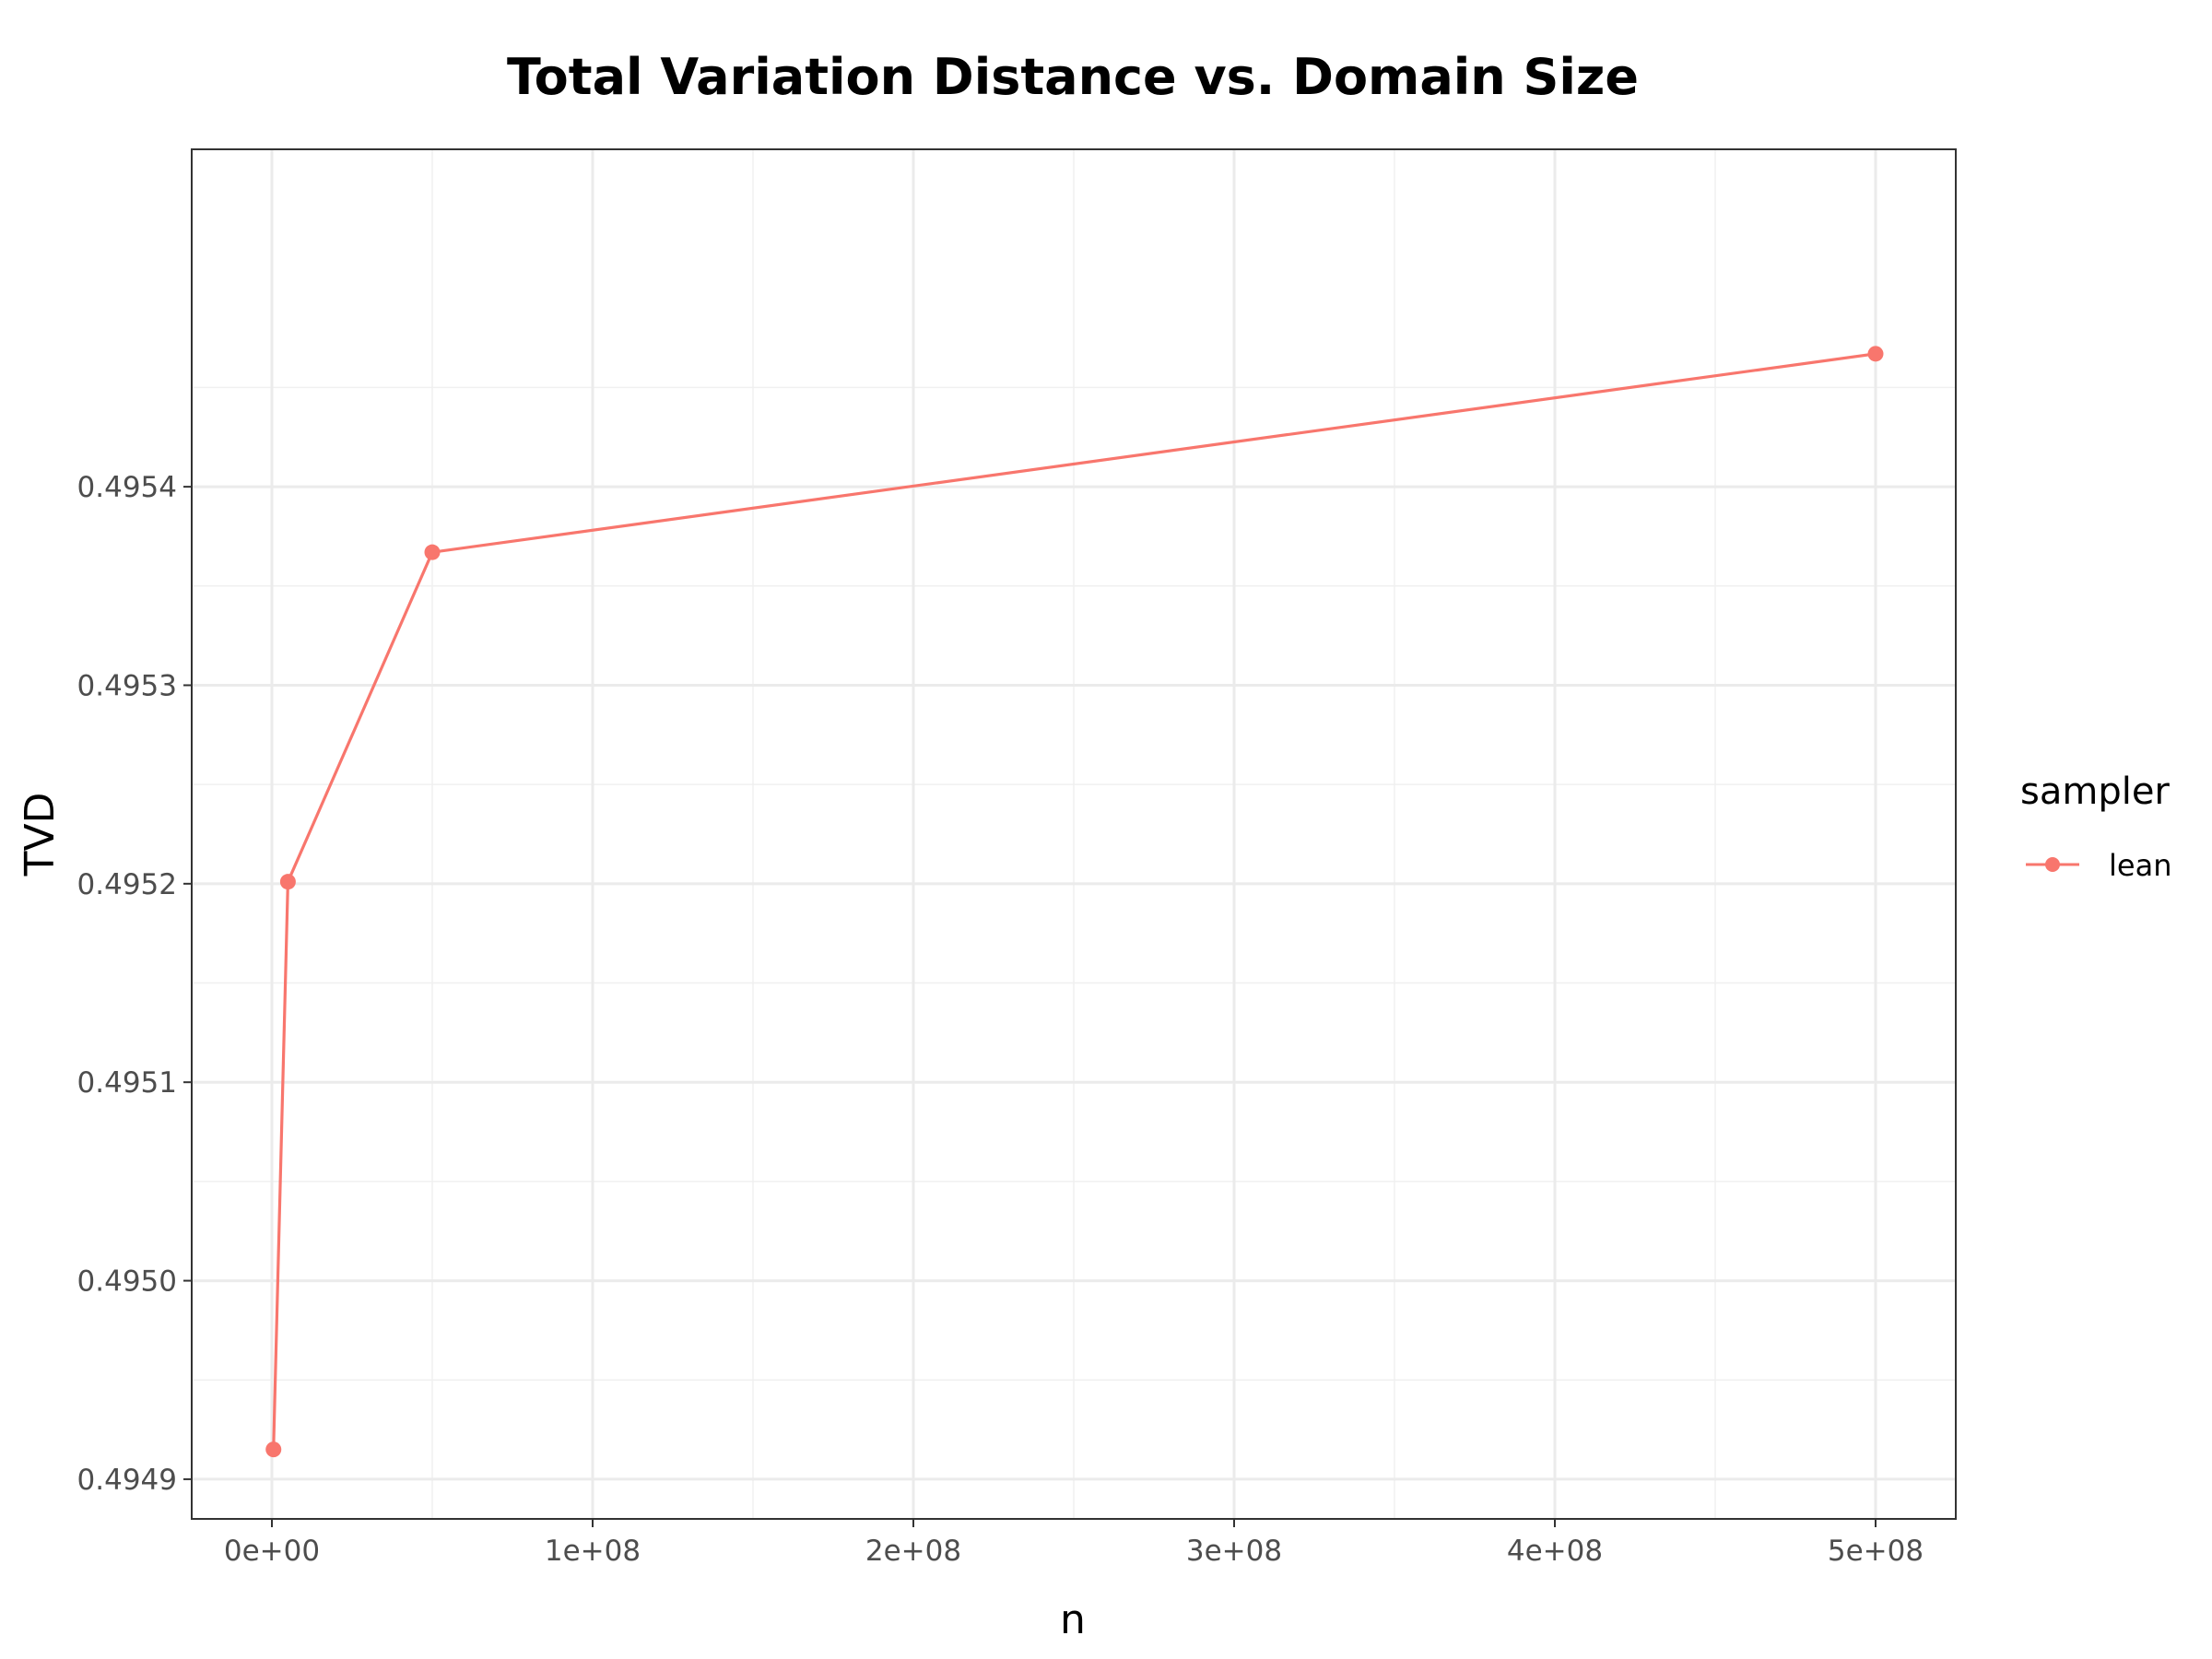 The width and height of the screenshot is (2212, 1659). I want to click on x-tick-label: 4e+08, so click(1555, 1551).